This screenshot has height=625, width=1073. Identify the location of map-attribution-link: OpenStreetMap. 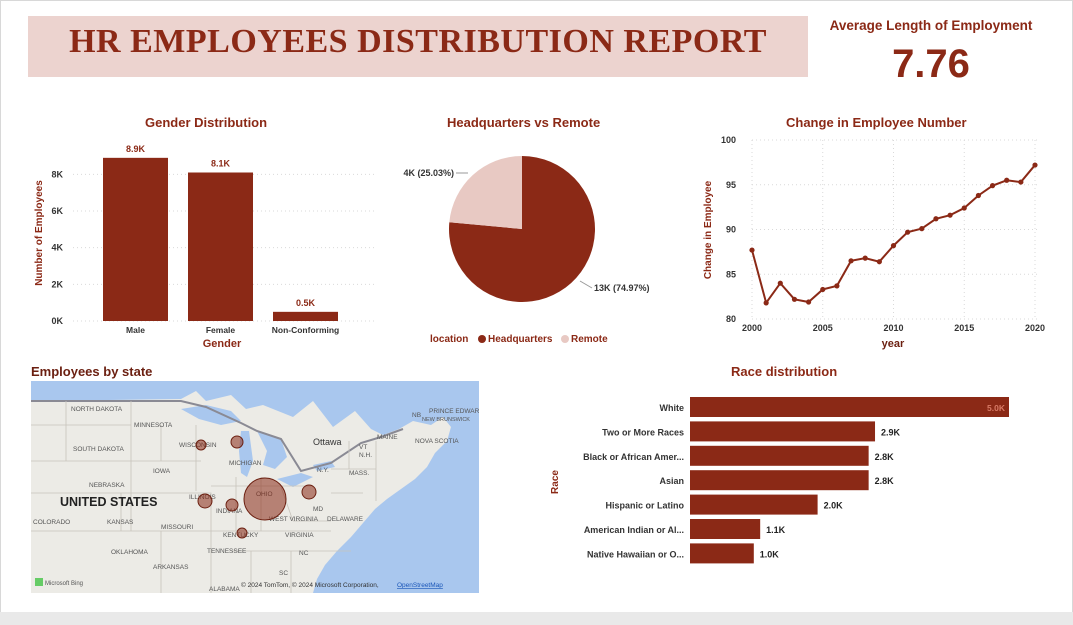
(420, 585).